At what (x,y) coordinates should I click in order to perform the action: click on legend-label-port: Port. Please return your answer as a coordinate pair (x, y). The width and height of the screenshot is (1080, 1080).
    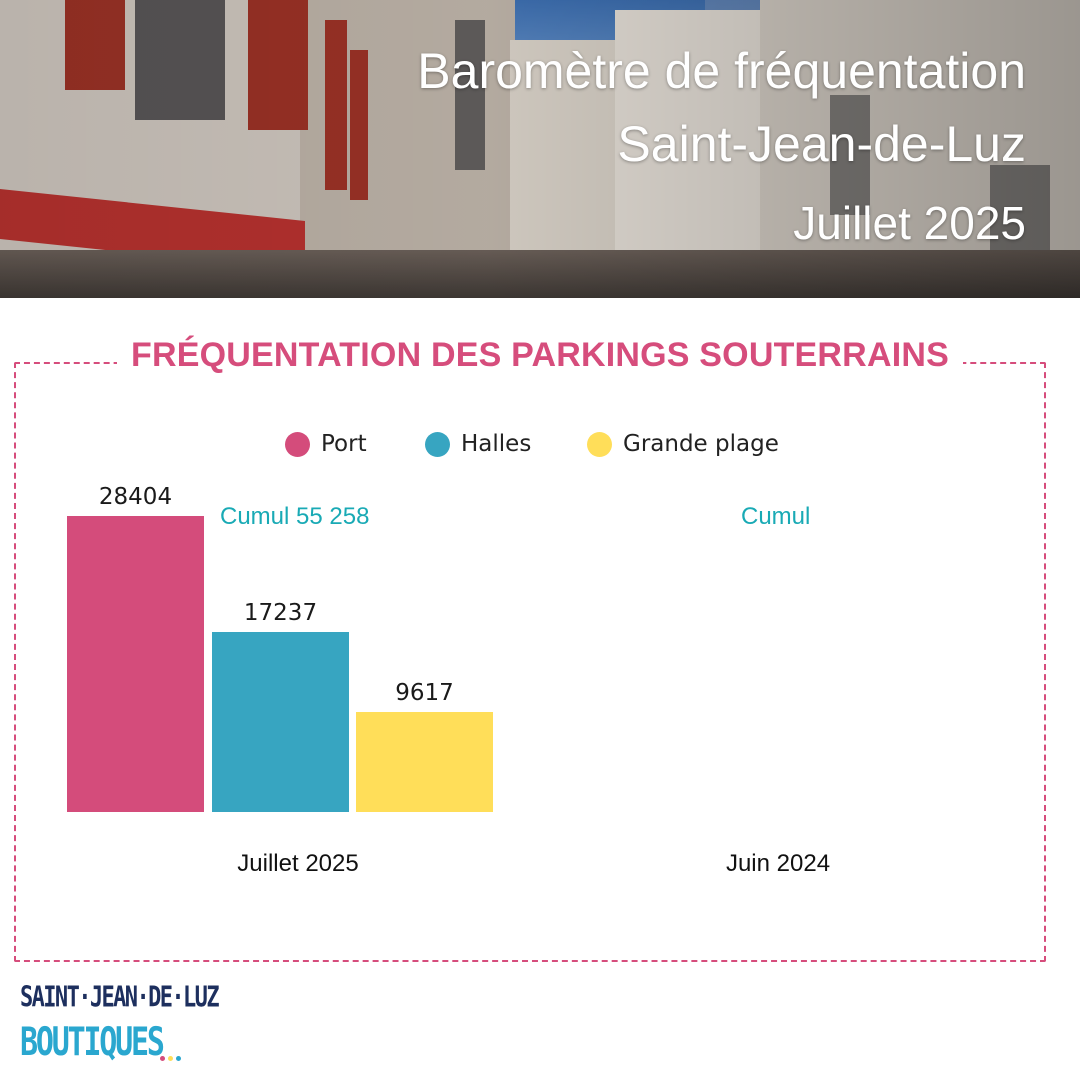
    Looking at the image, I should click on (344, 444).